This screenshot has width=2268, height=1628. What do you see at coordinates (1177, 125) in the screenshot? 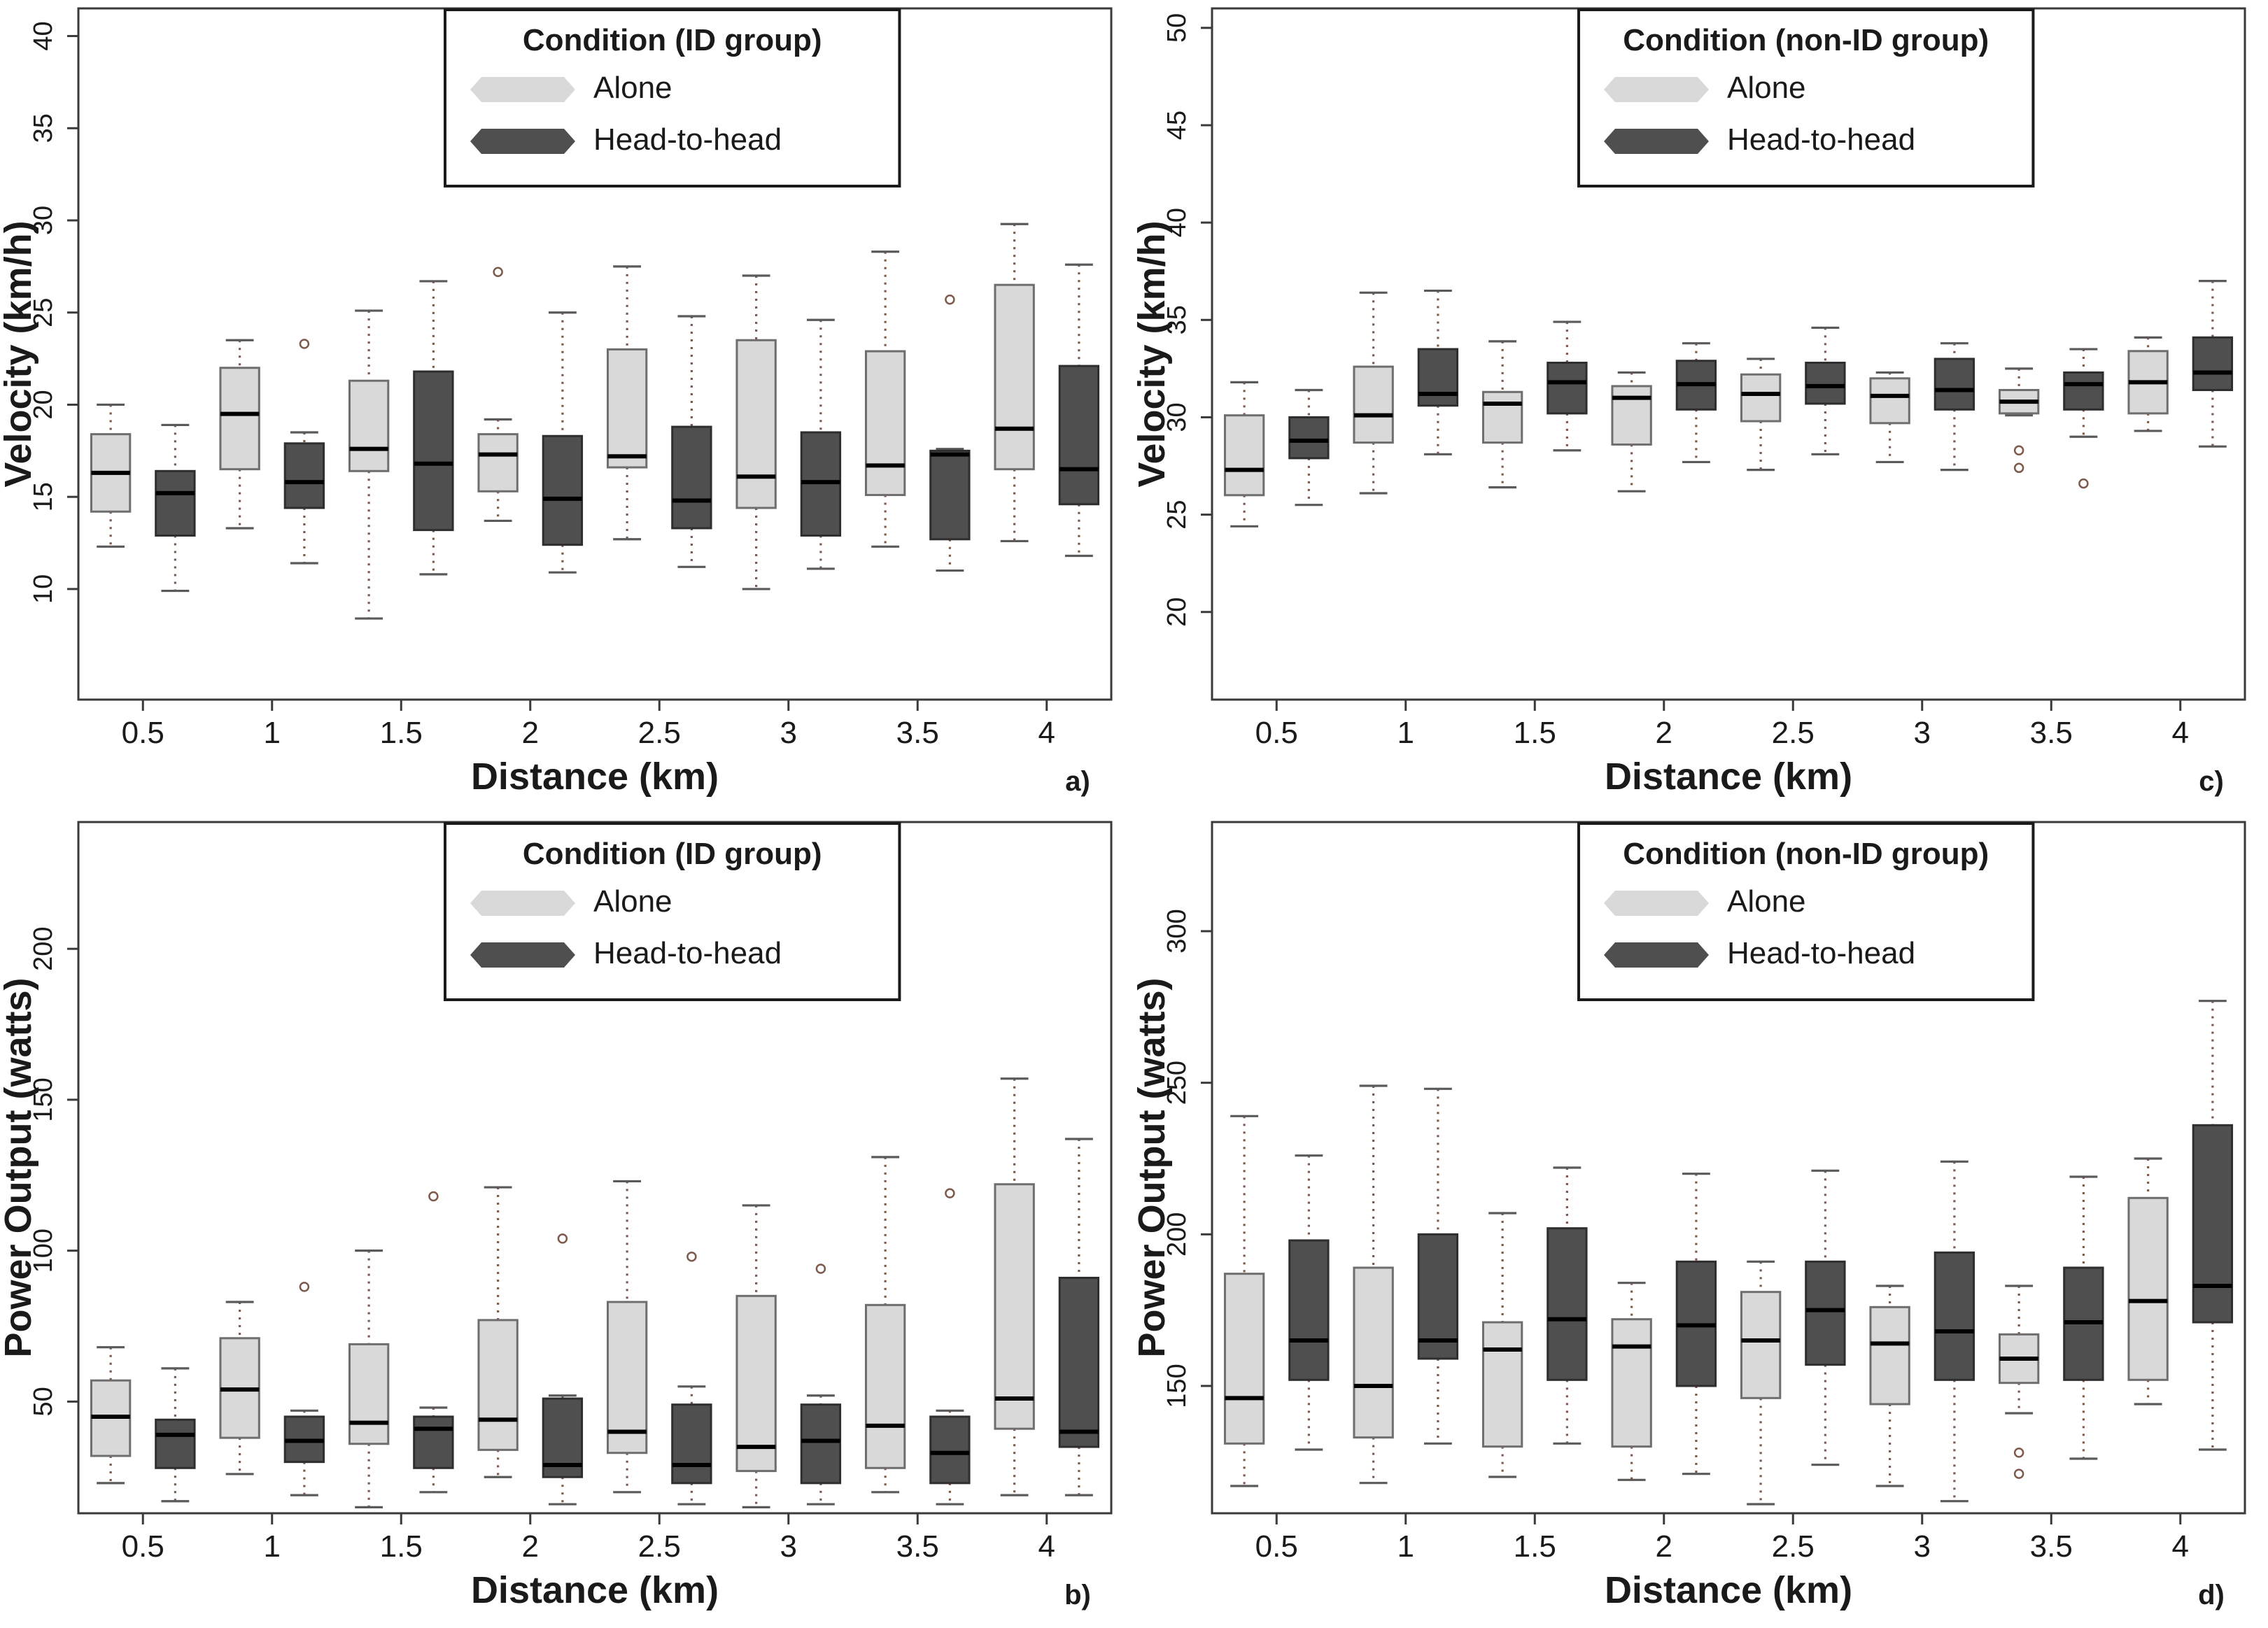
I see `y-tick-label: 45` at bounding box center [1177, 125].